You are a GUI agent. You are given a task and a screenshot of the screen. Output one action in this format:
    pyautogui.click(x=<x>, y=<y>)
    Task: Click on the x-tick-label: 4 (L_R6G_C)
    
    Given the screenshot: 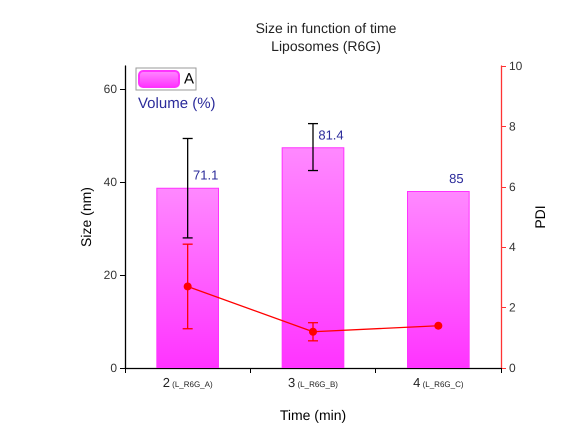 What is the action you would take?
    pyautogui.click(x=438, y=382)
    